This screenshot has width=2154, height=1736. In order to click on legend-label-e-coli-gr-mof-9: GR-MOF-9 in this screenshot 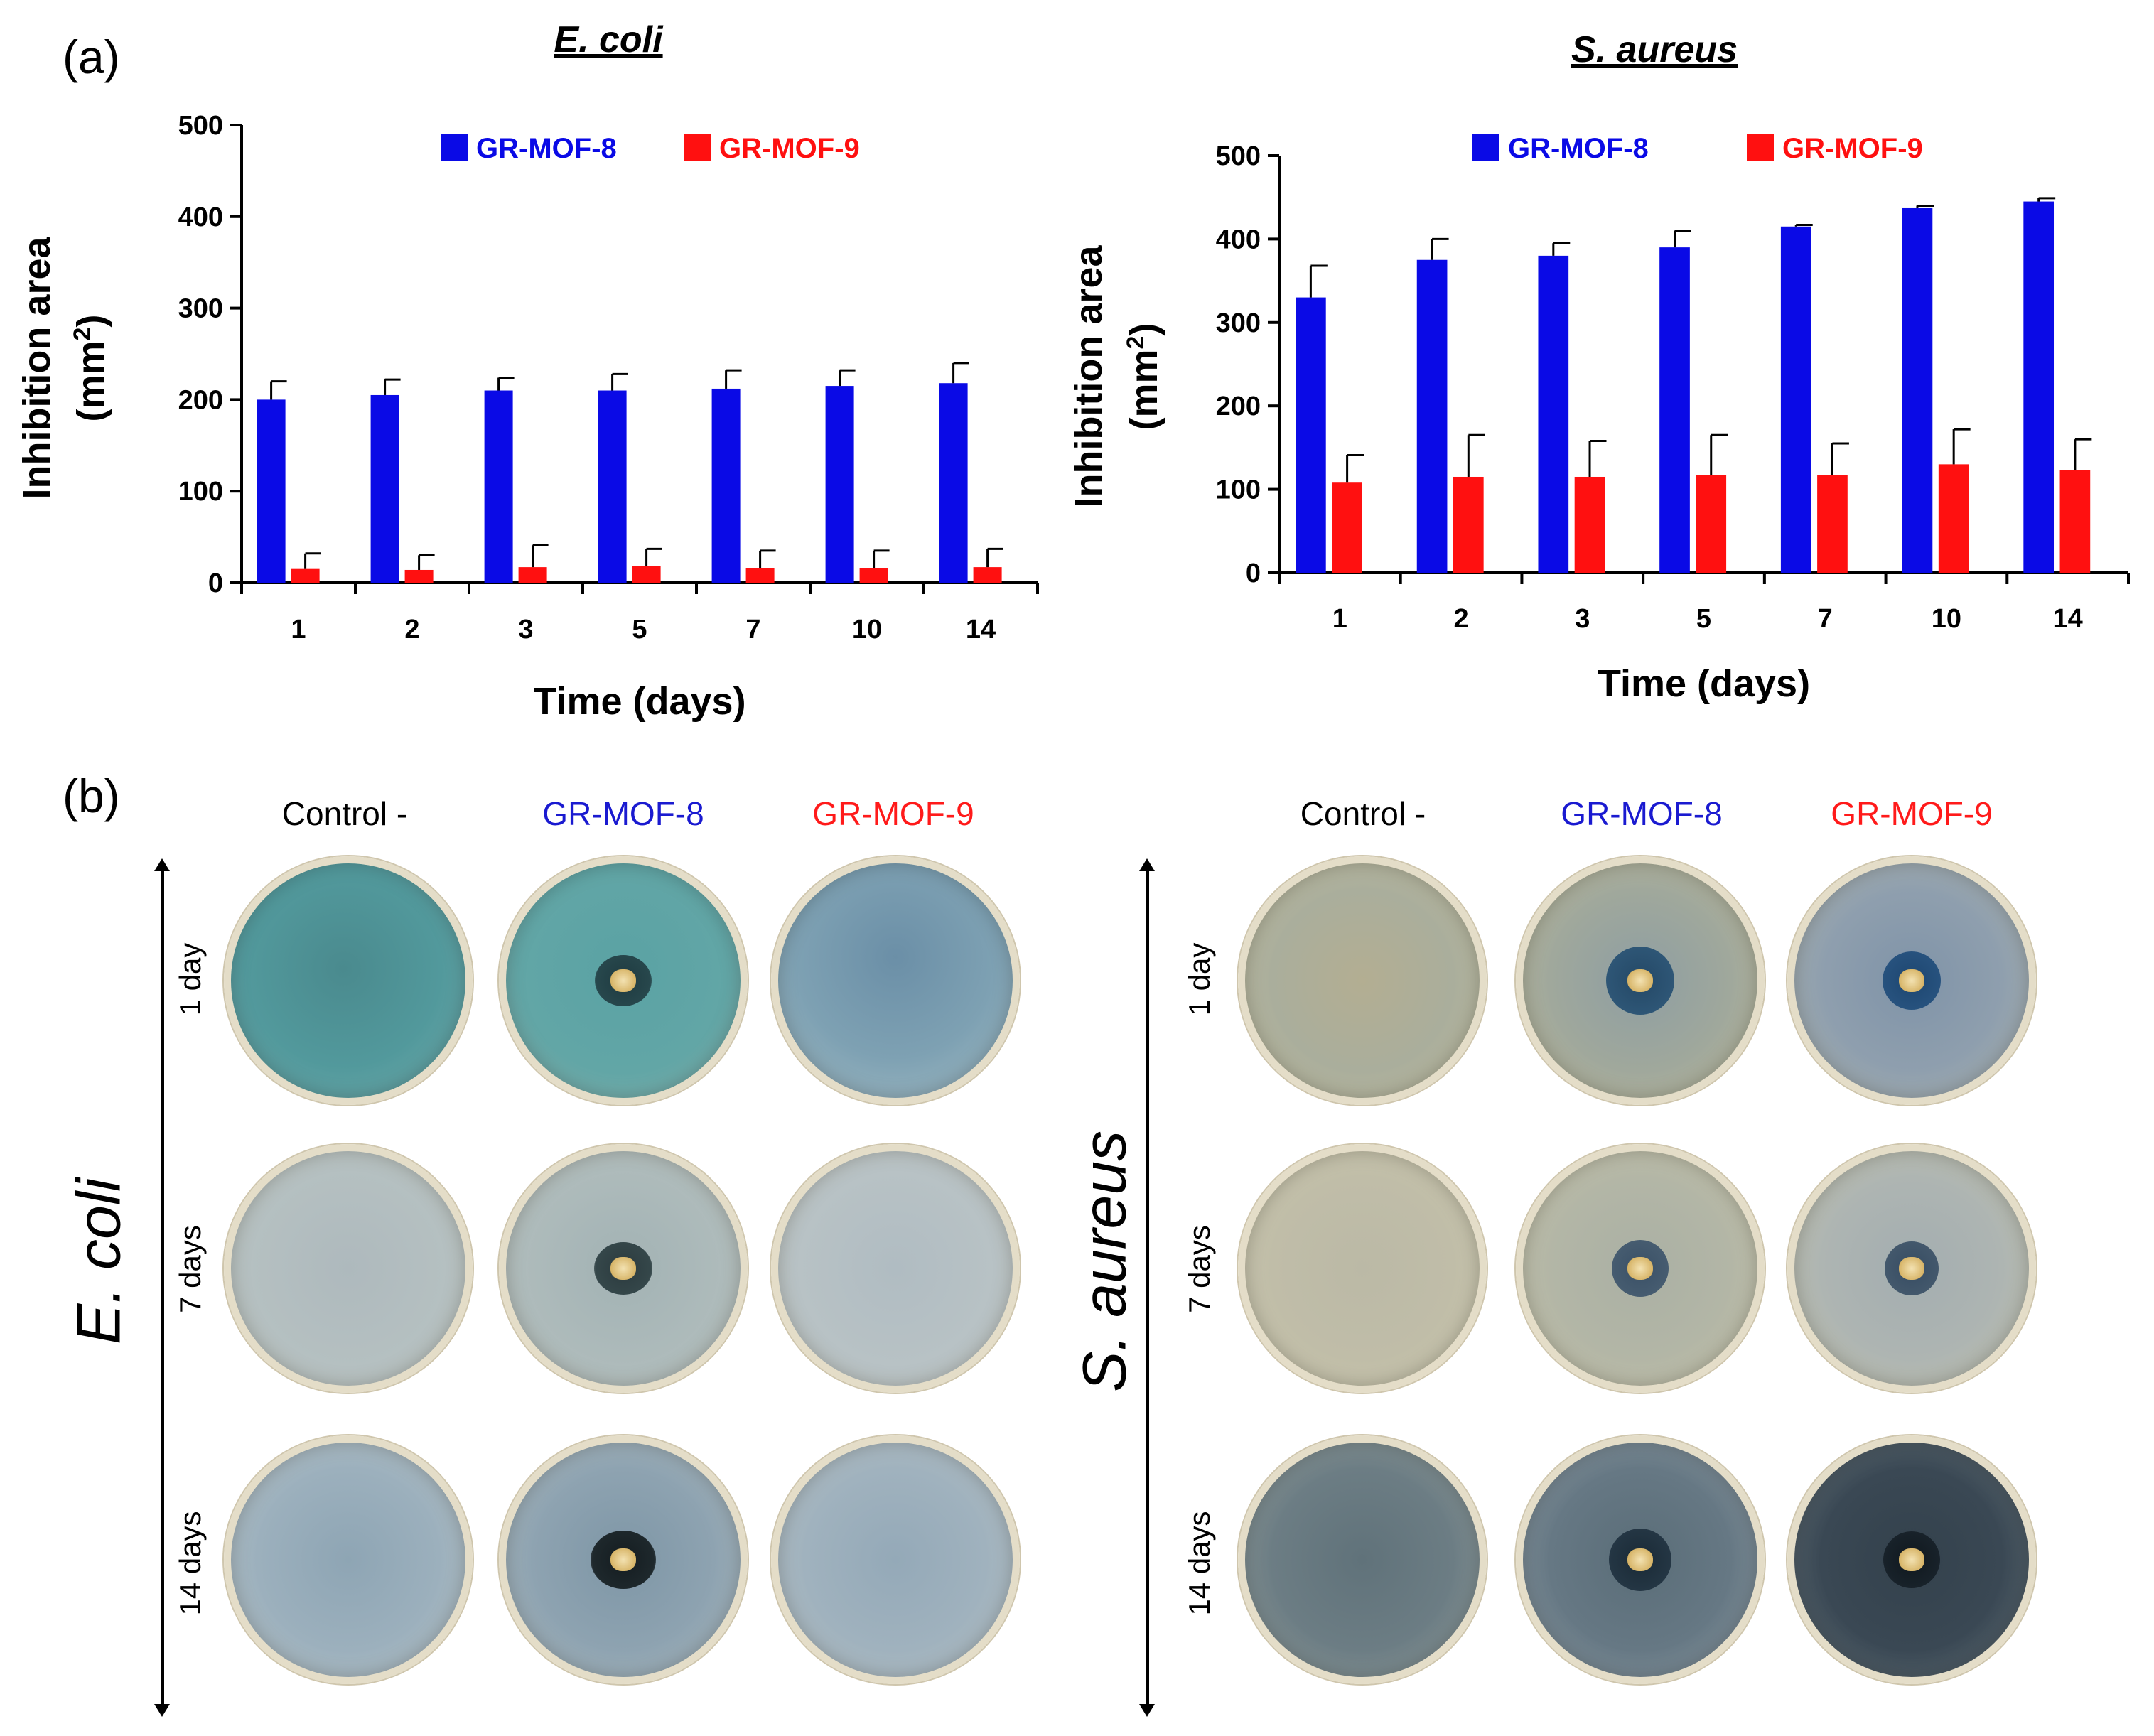, I will do `click(789, 148)`.